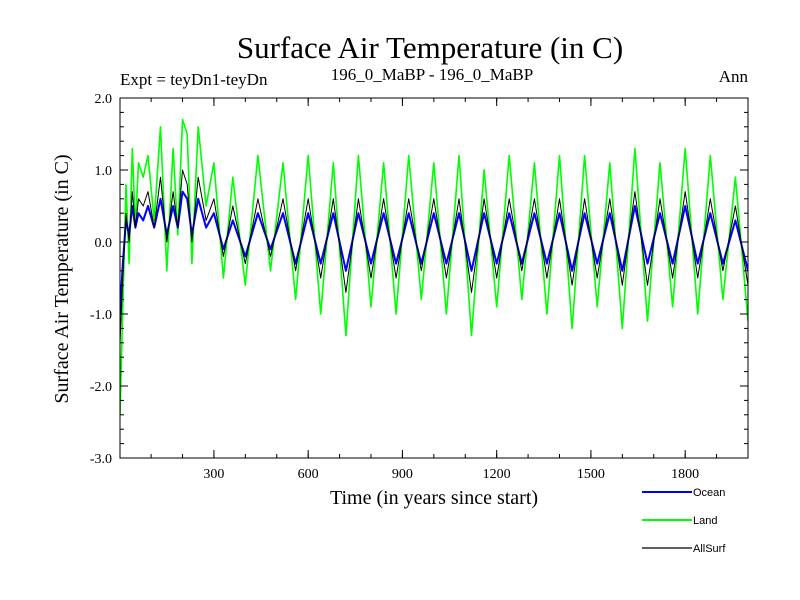 This screenshot has width=800, height=600. What do you see at coordinates (432, 74) in the screenshot?
I see `period-subtitle: 196_0_MaBP - 196_0_MaBP` at bounding box center [432, 74].